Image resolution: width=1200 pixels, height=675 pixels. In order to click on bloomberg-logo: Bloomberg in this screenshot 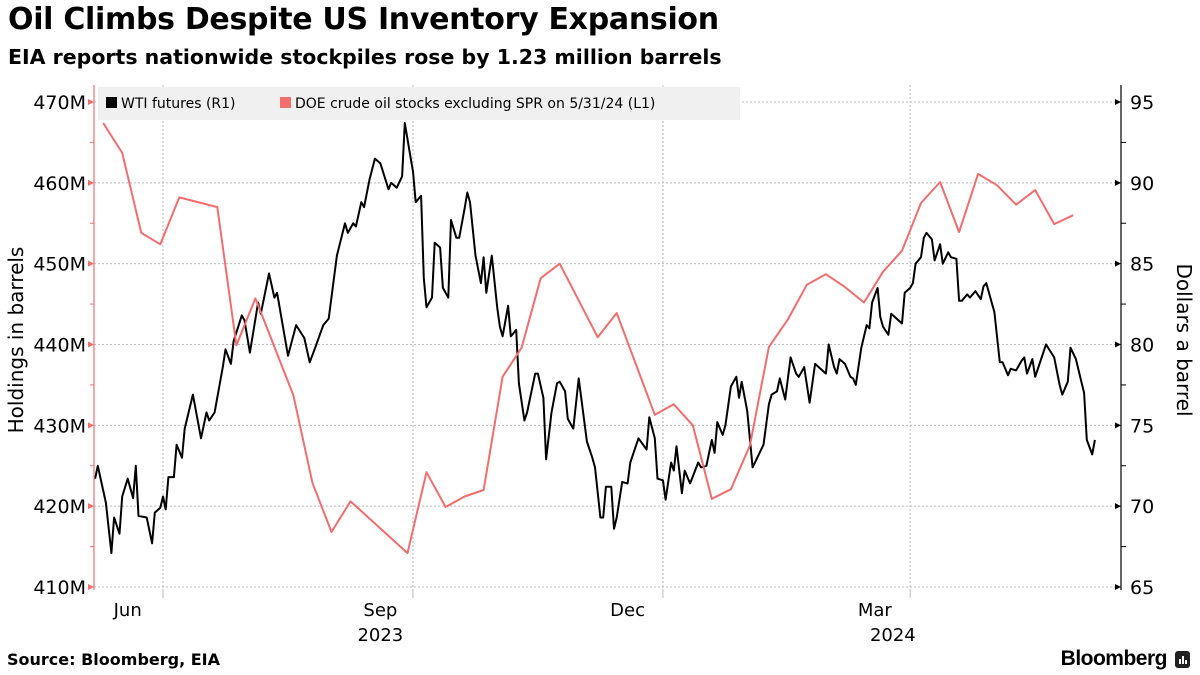, I will do `click(1125, 659)`.